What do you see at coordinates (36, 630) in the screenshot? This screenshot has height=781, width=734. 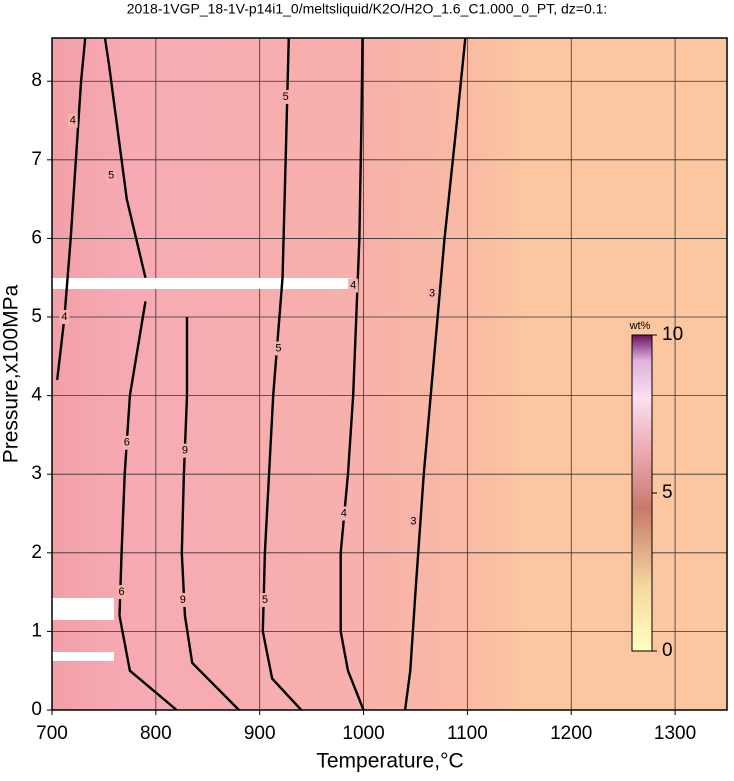 I see `y-tick-label: 1` at bounding box center [36, 630].